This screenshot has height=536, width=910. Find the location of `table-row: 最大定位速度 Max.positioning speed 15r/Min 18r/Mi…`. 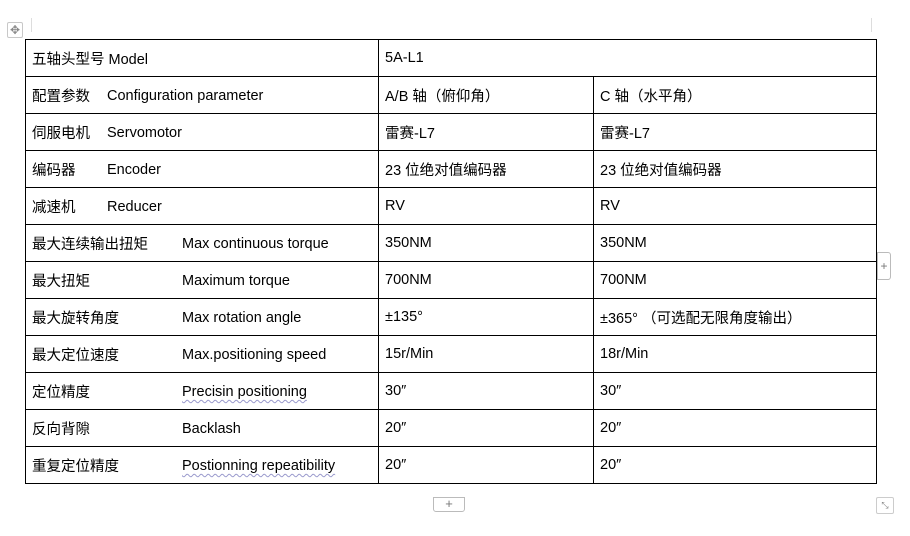

table-row: 最大定位速度 Max.positioning speed 15r/Min 18r/Mi… is located at coordinates (451, 354).